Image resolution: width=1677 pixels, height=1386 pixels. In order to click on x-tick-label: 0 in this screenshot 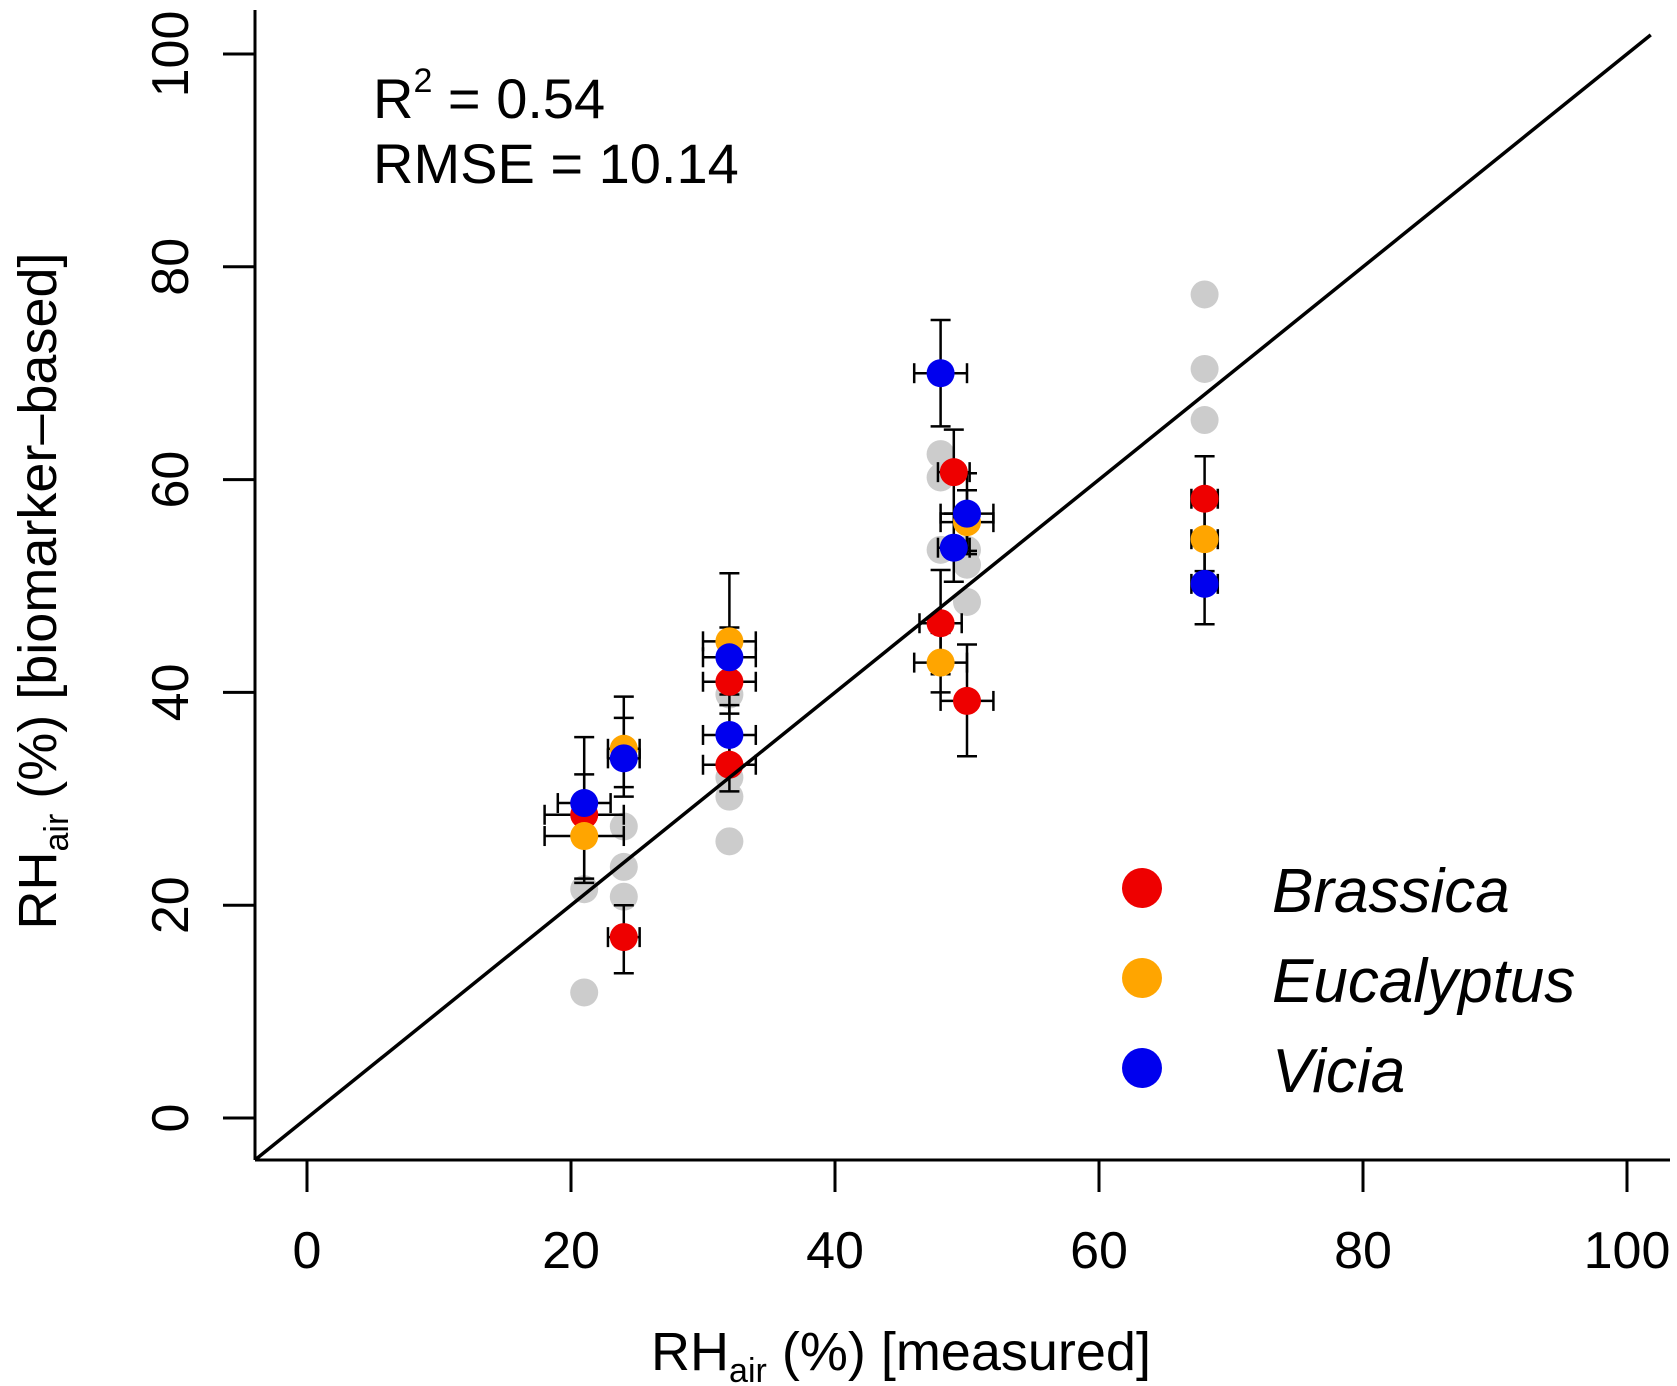, I will do `click(307, 1251)`.